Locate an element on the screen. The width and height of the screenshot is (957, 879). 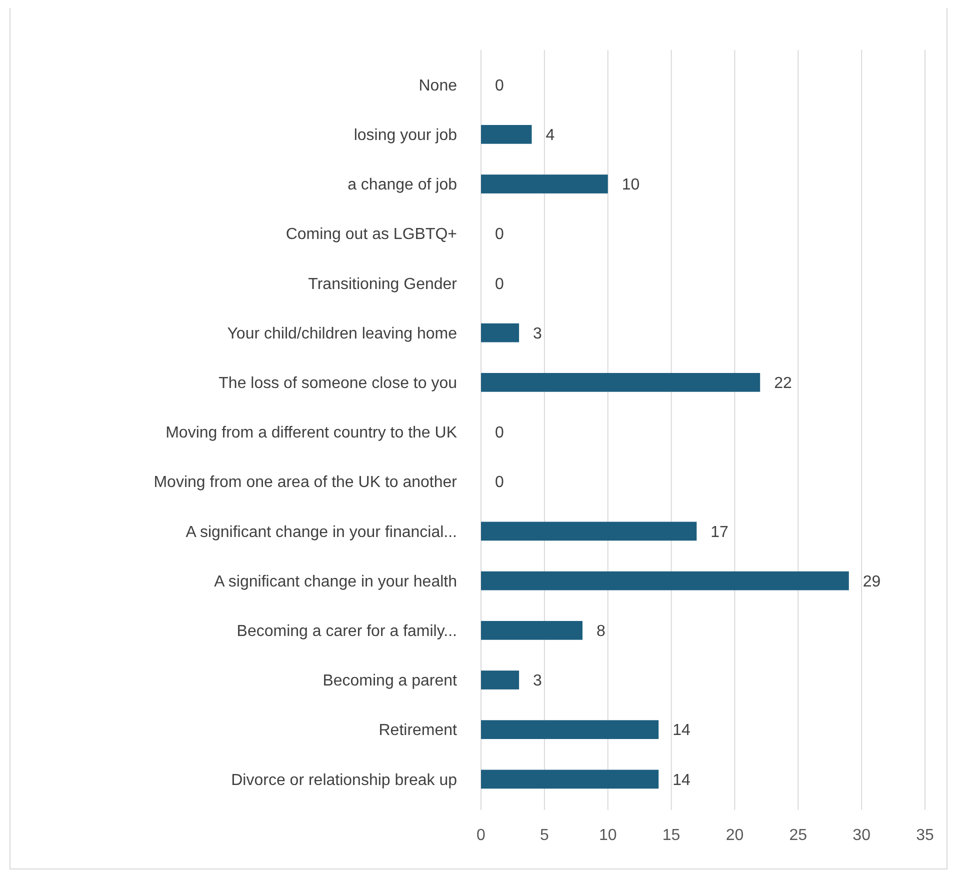
x-tick-label: 35 is located at coordinates (925, 835).